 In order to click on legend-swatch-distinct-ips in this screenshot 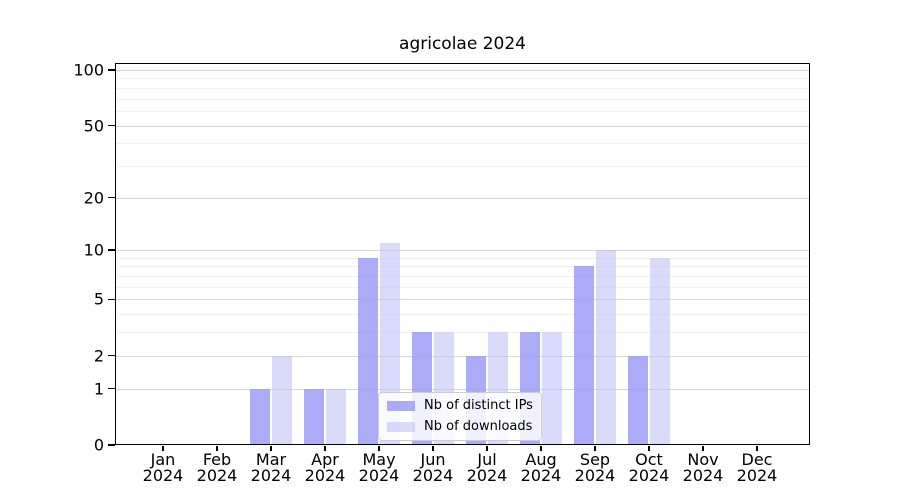, I will do `click(401, 406)`.